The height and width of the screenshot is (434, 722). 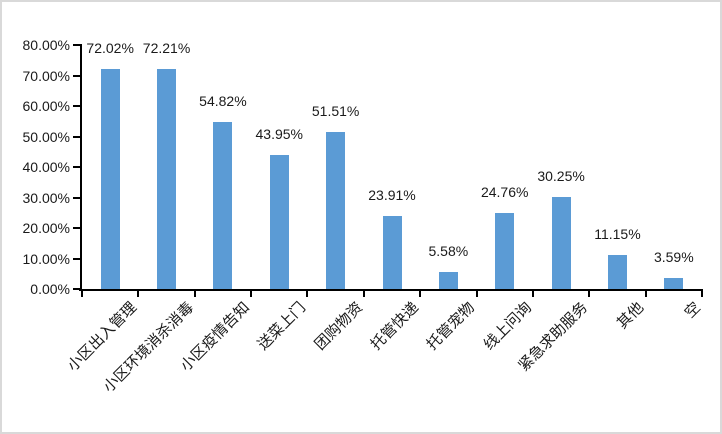 I want to click on y-tick-label: 10.00%, so click(x=46, y=258).